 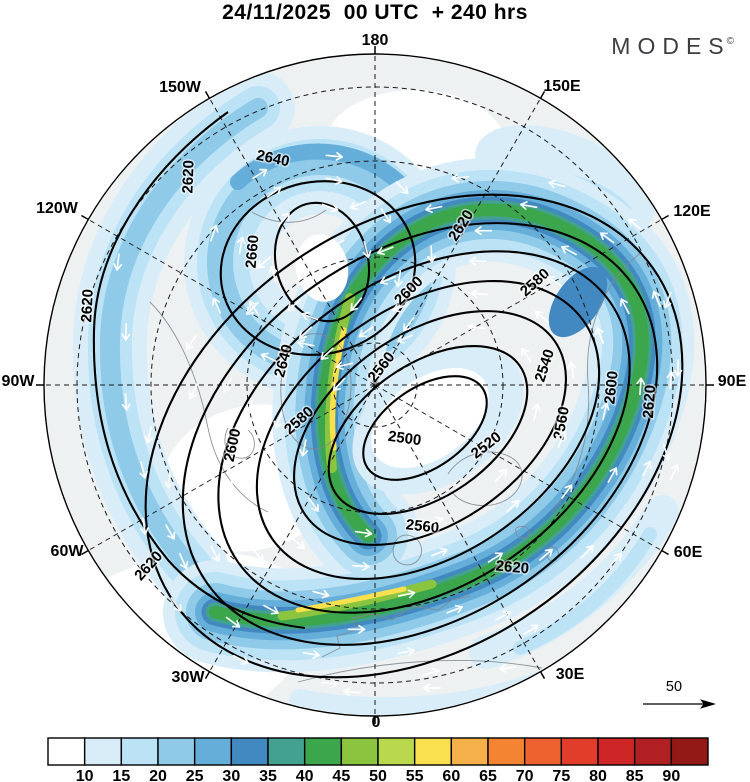 What do you see at coordinates (611, 387) in the screenshot?
I see `contour-label-2600: 2600` at bounding box center [611, 387].